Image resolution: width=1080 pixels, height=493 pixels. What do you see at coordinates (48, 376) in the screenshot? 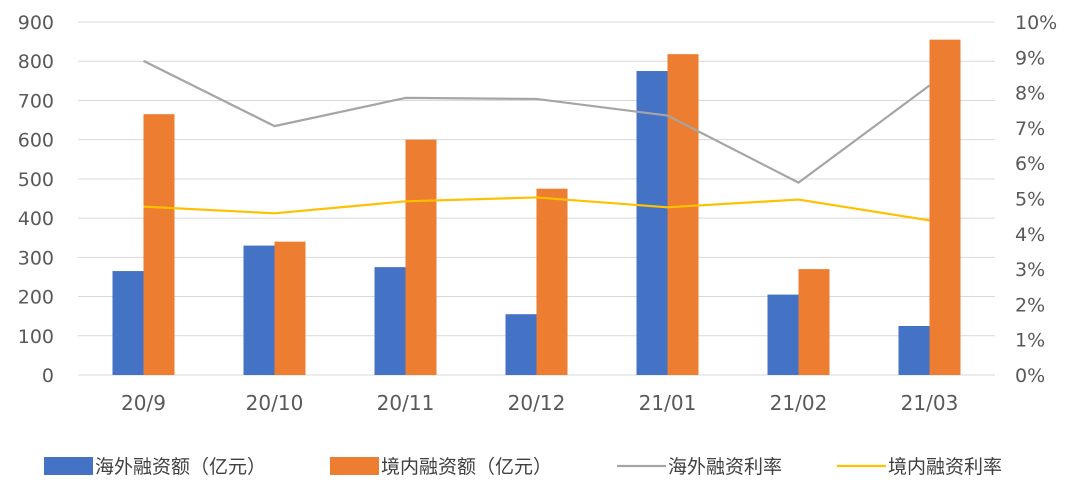
I see `y-left-tick-label: 0` at bounding box center [48, 376].